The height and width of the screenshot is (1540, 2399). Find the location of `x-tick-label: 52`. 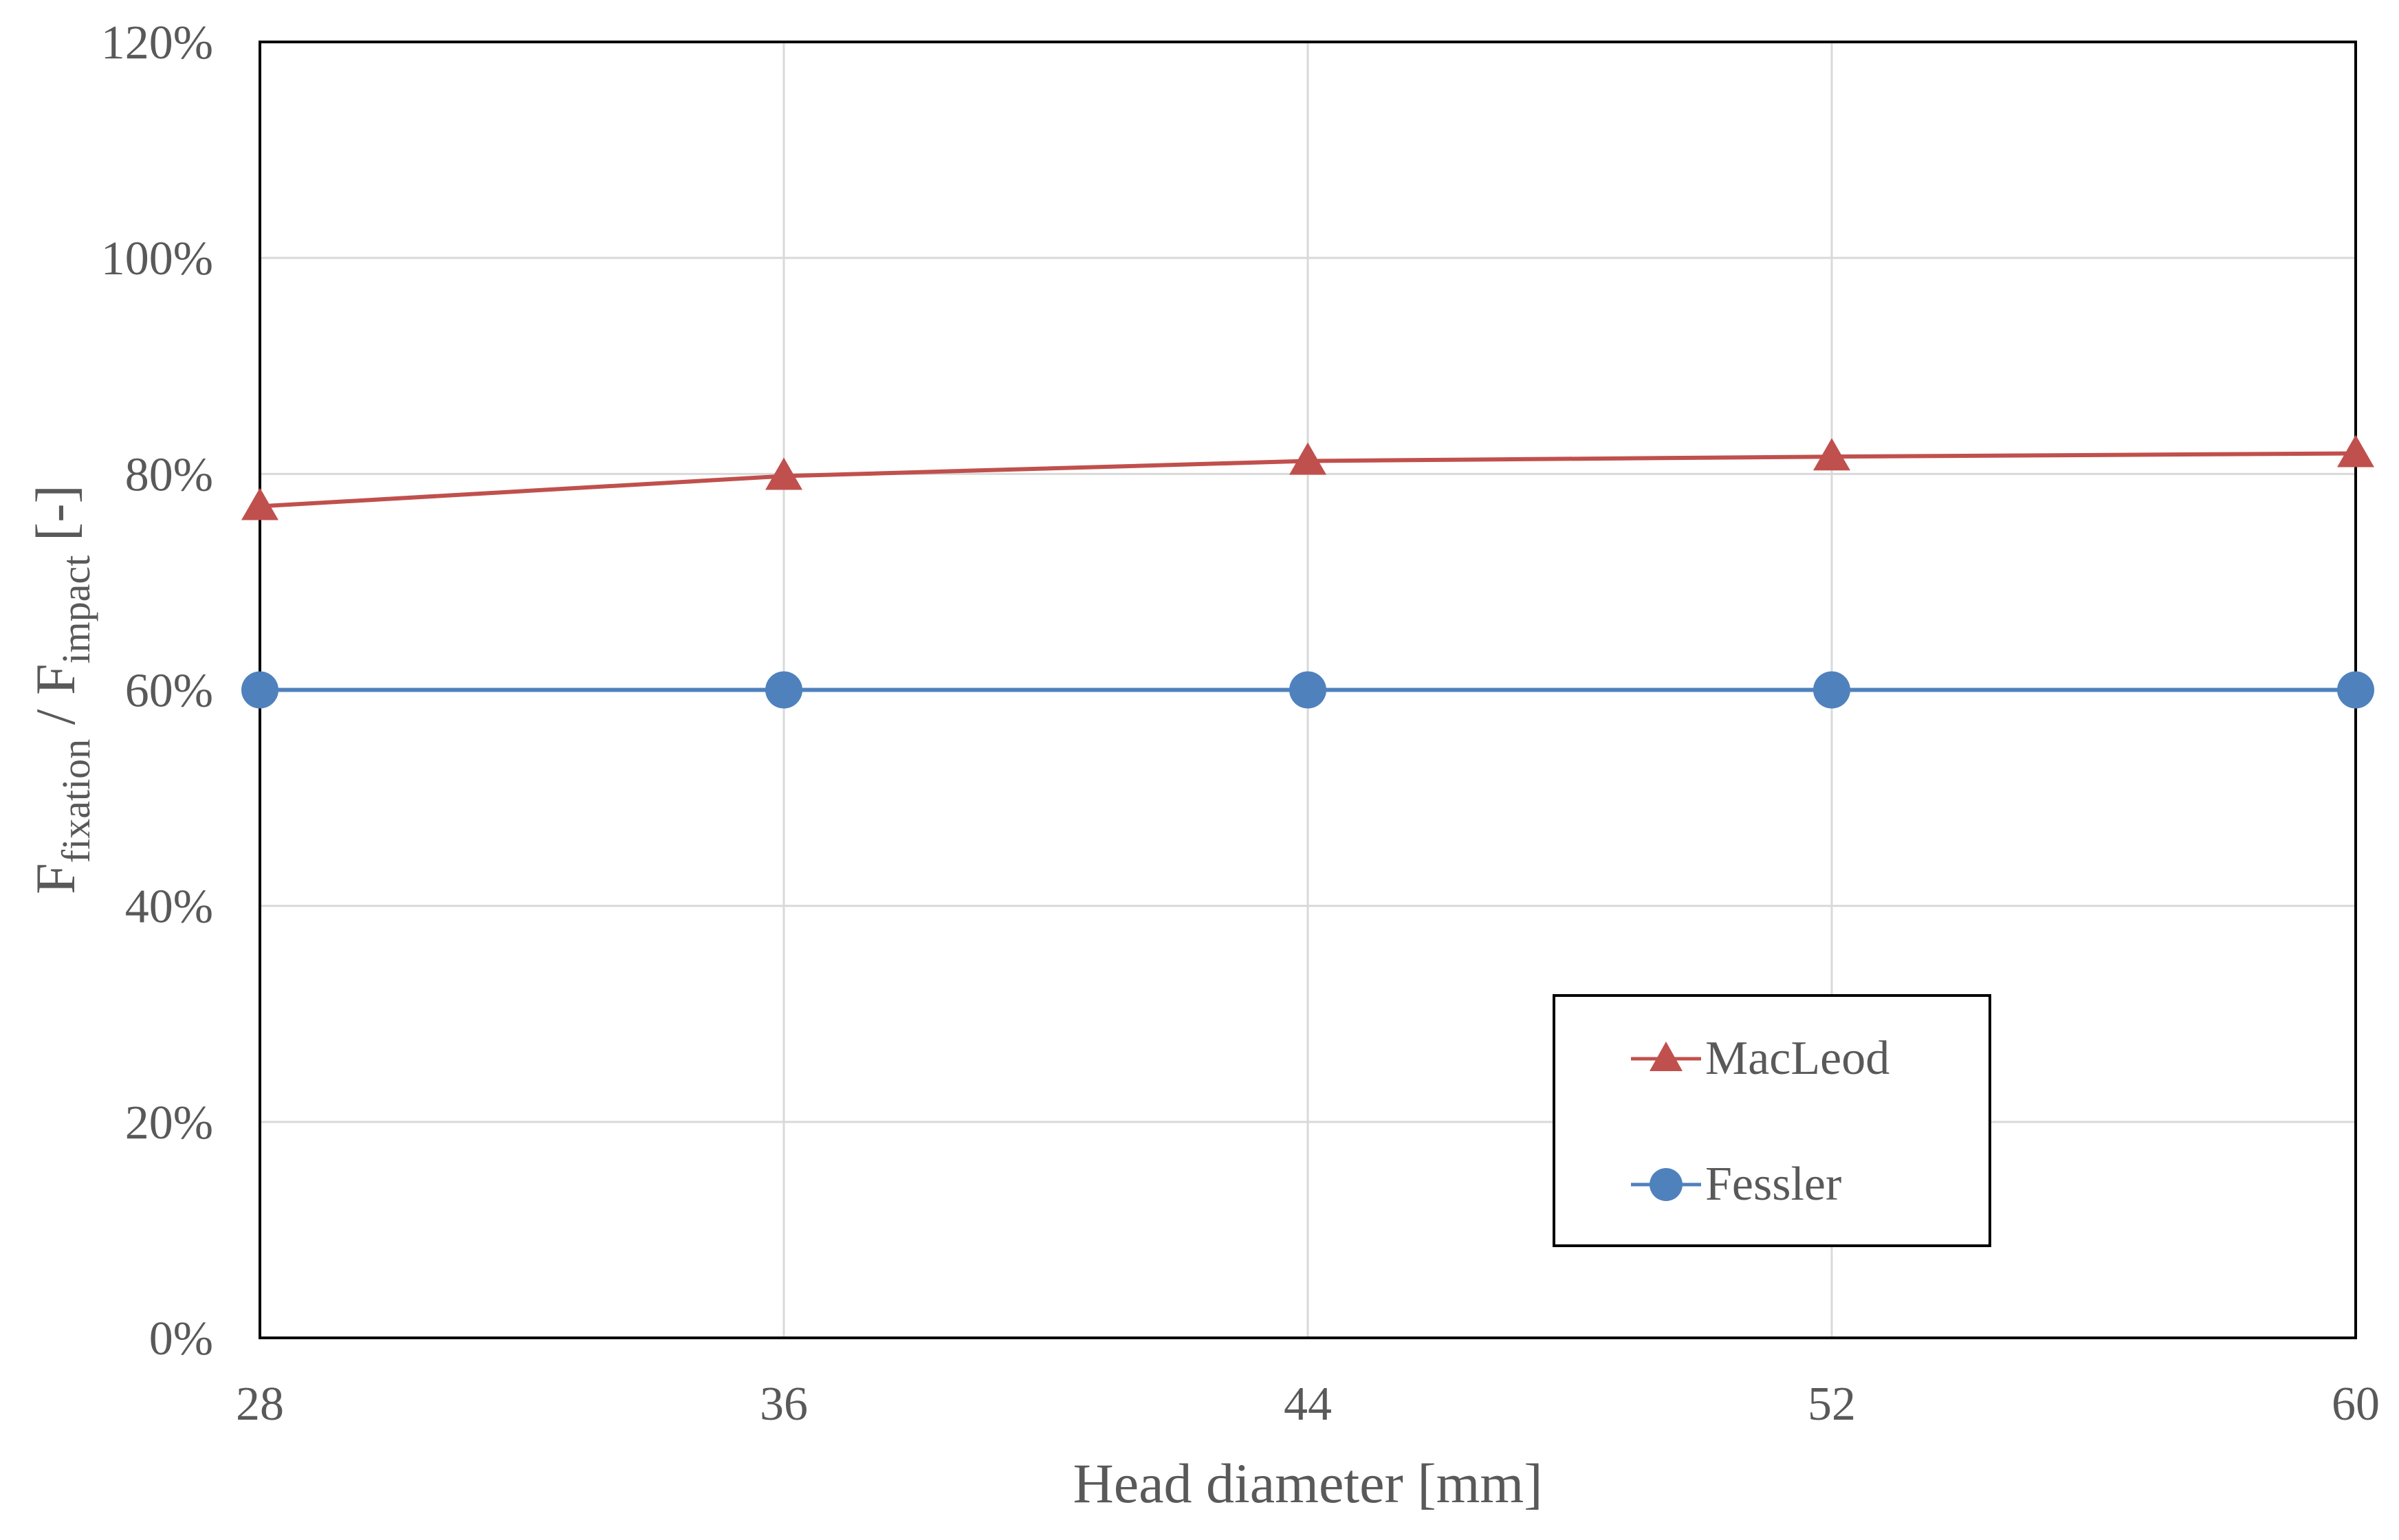

x-tick-label: 52 is located at coordinates (1832, 1404).